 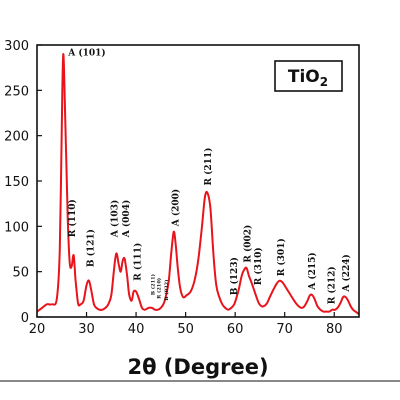 I want to click on y-tick-label: 100, so click(x=16, y=227).